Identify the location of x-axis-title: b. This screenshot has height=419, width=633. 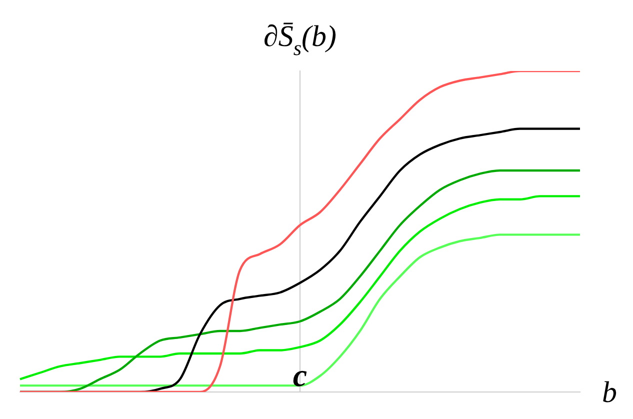
(609, 392).